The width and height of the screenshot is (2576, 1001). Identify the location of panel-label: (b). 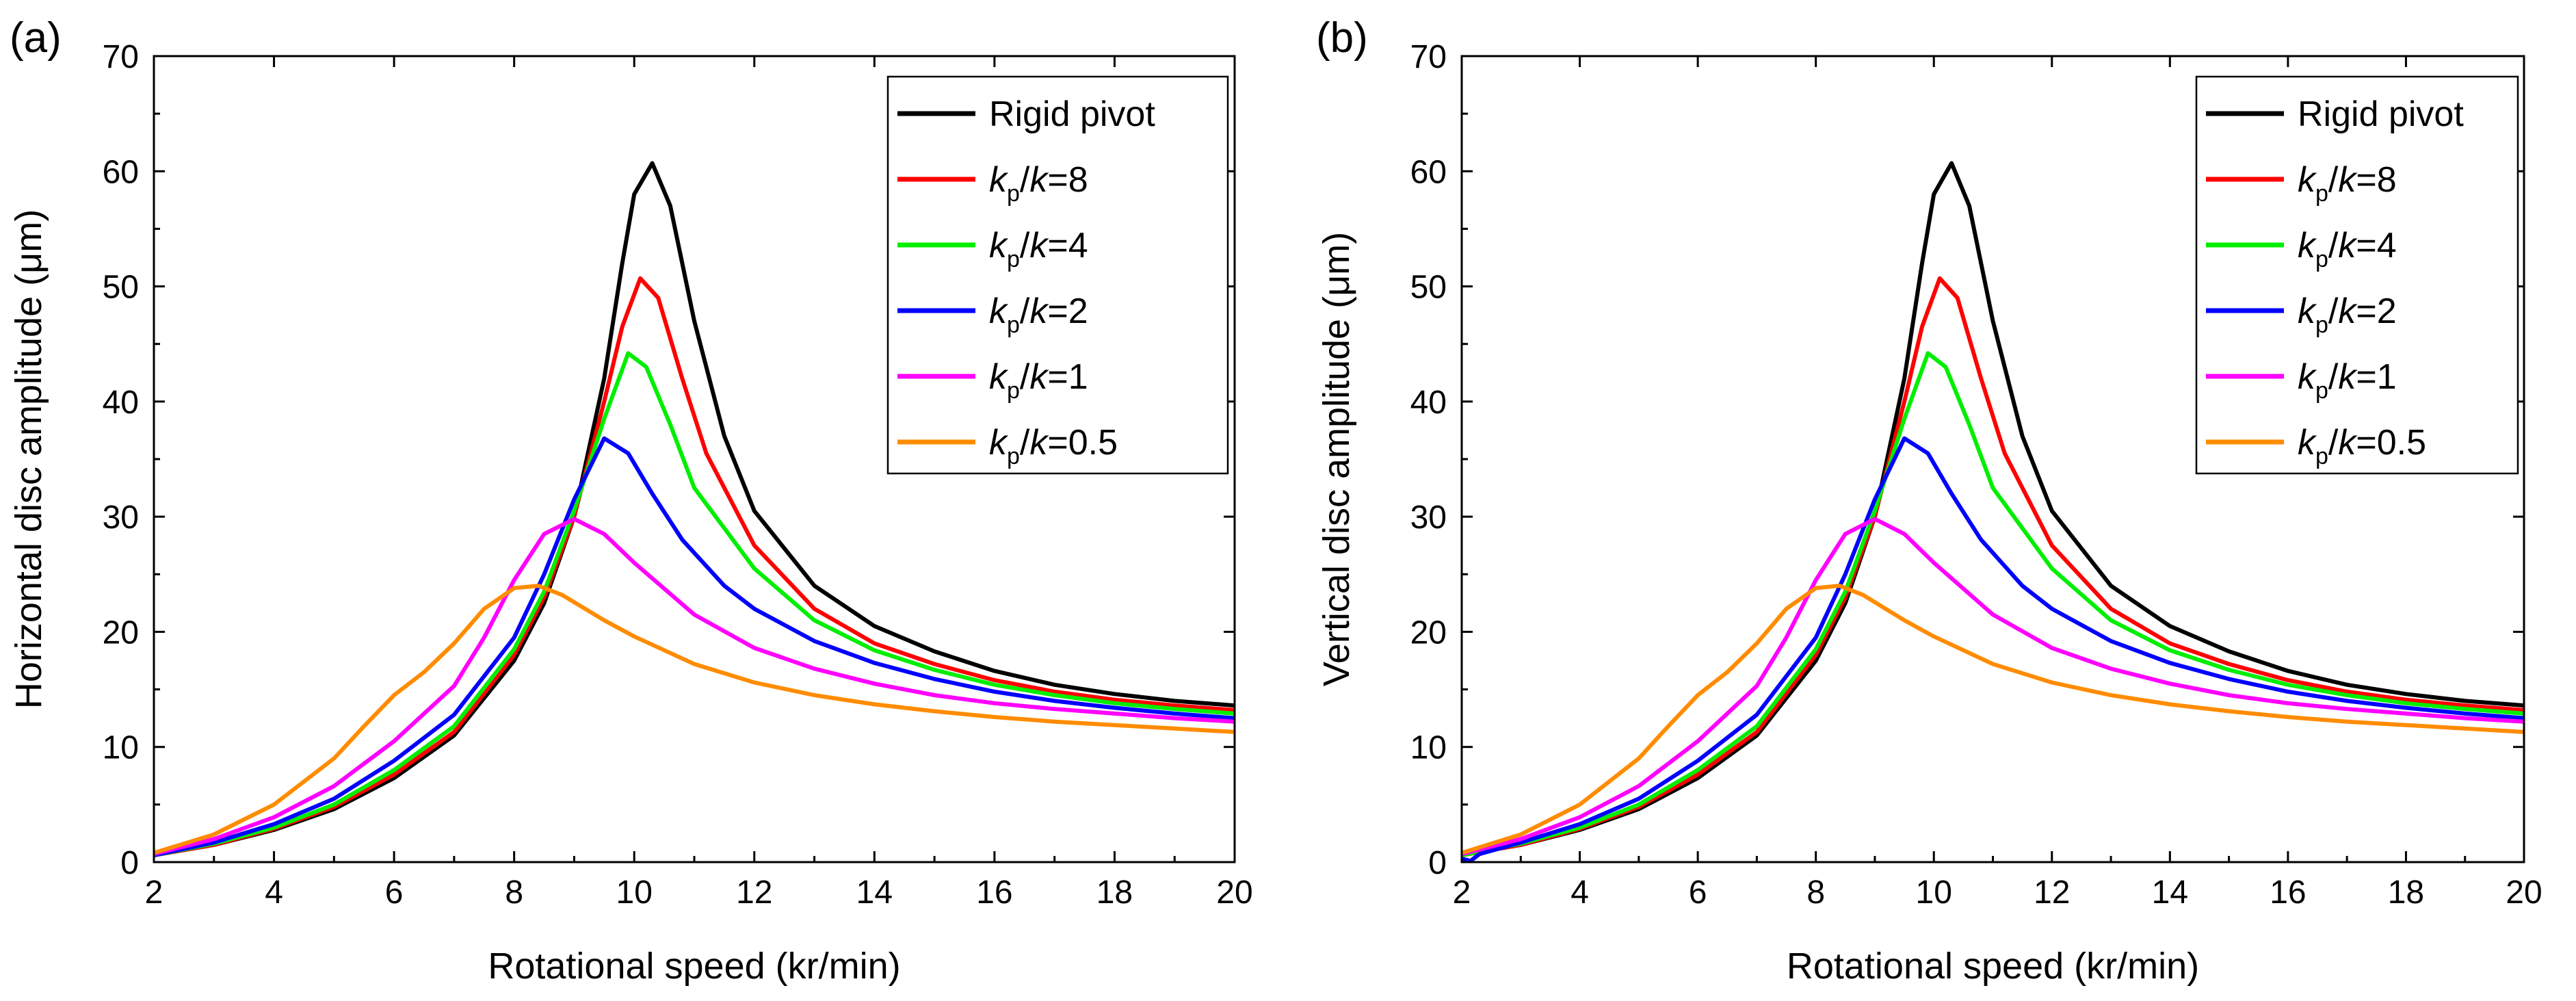
(1342, 38).